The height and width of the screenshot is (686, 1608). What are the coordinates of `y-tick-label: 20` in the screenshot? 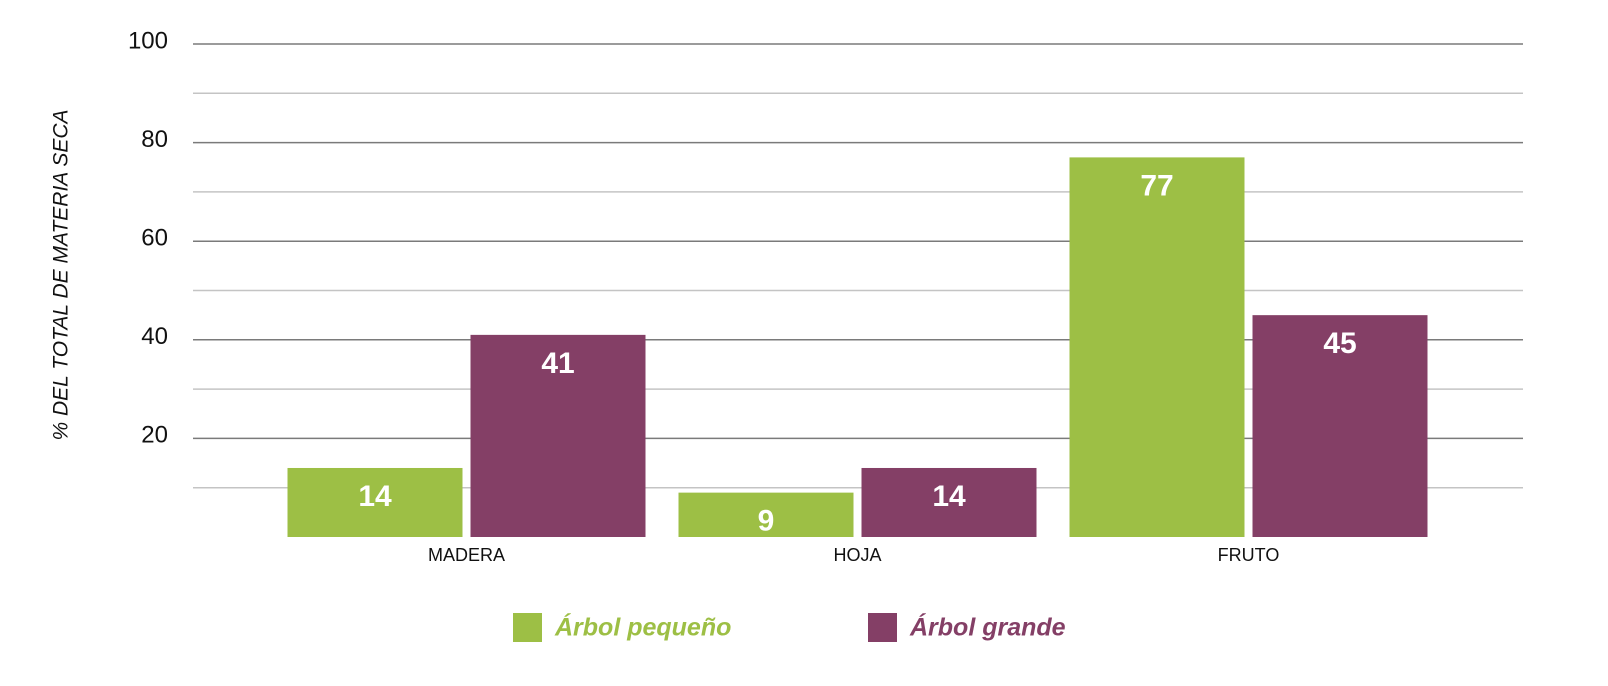 It's located at (154, 435).